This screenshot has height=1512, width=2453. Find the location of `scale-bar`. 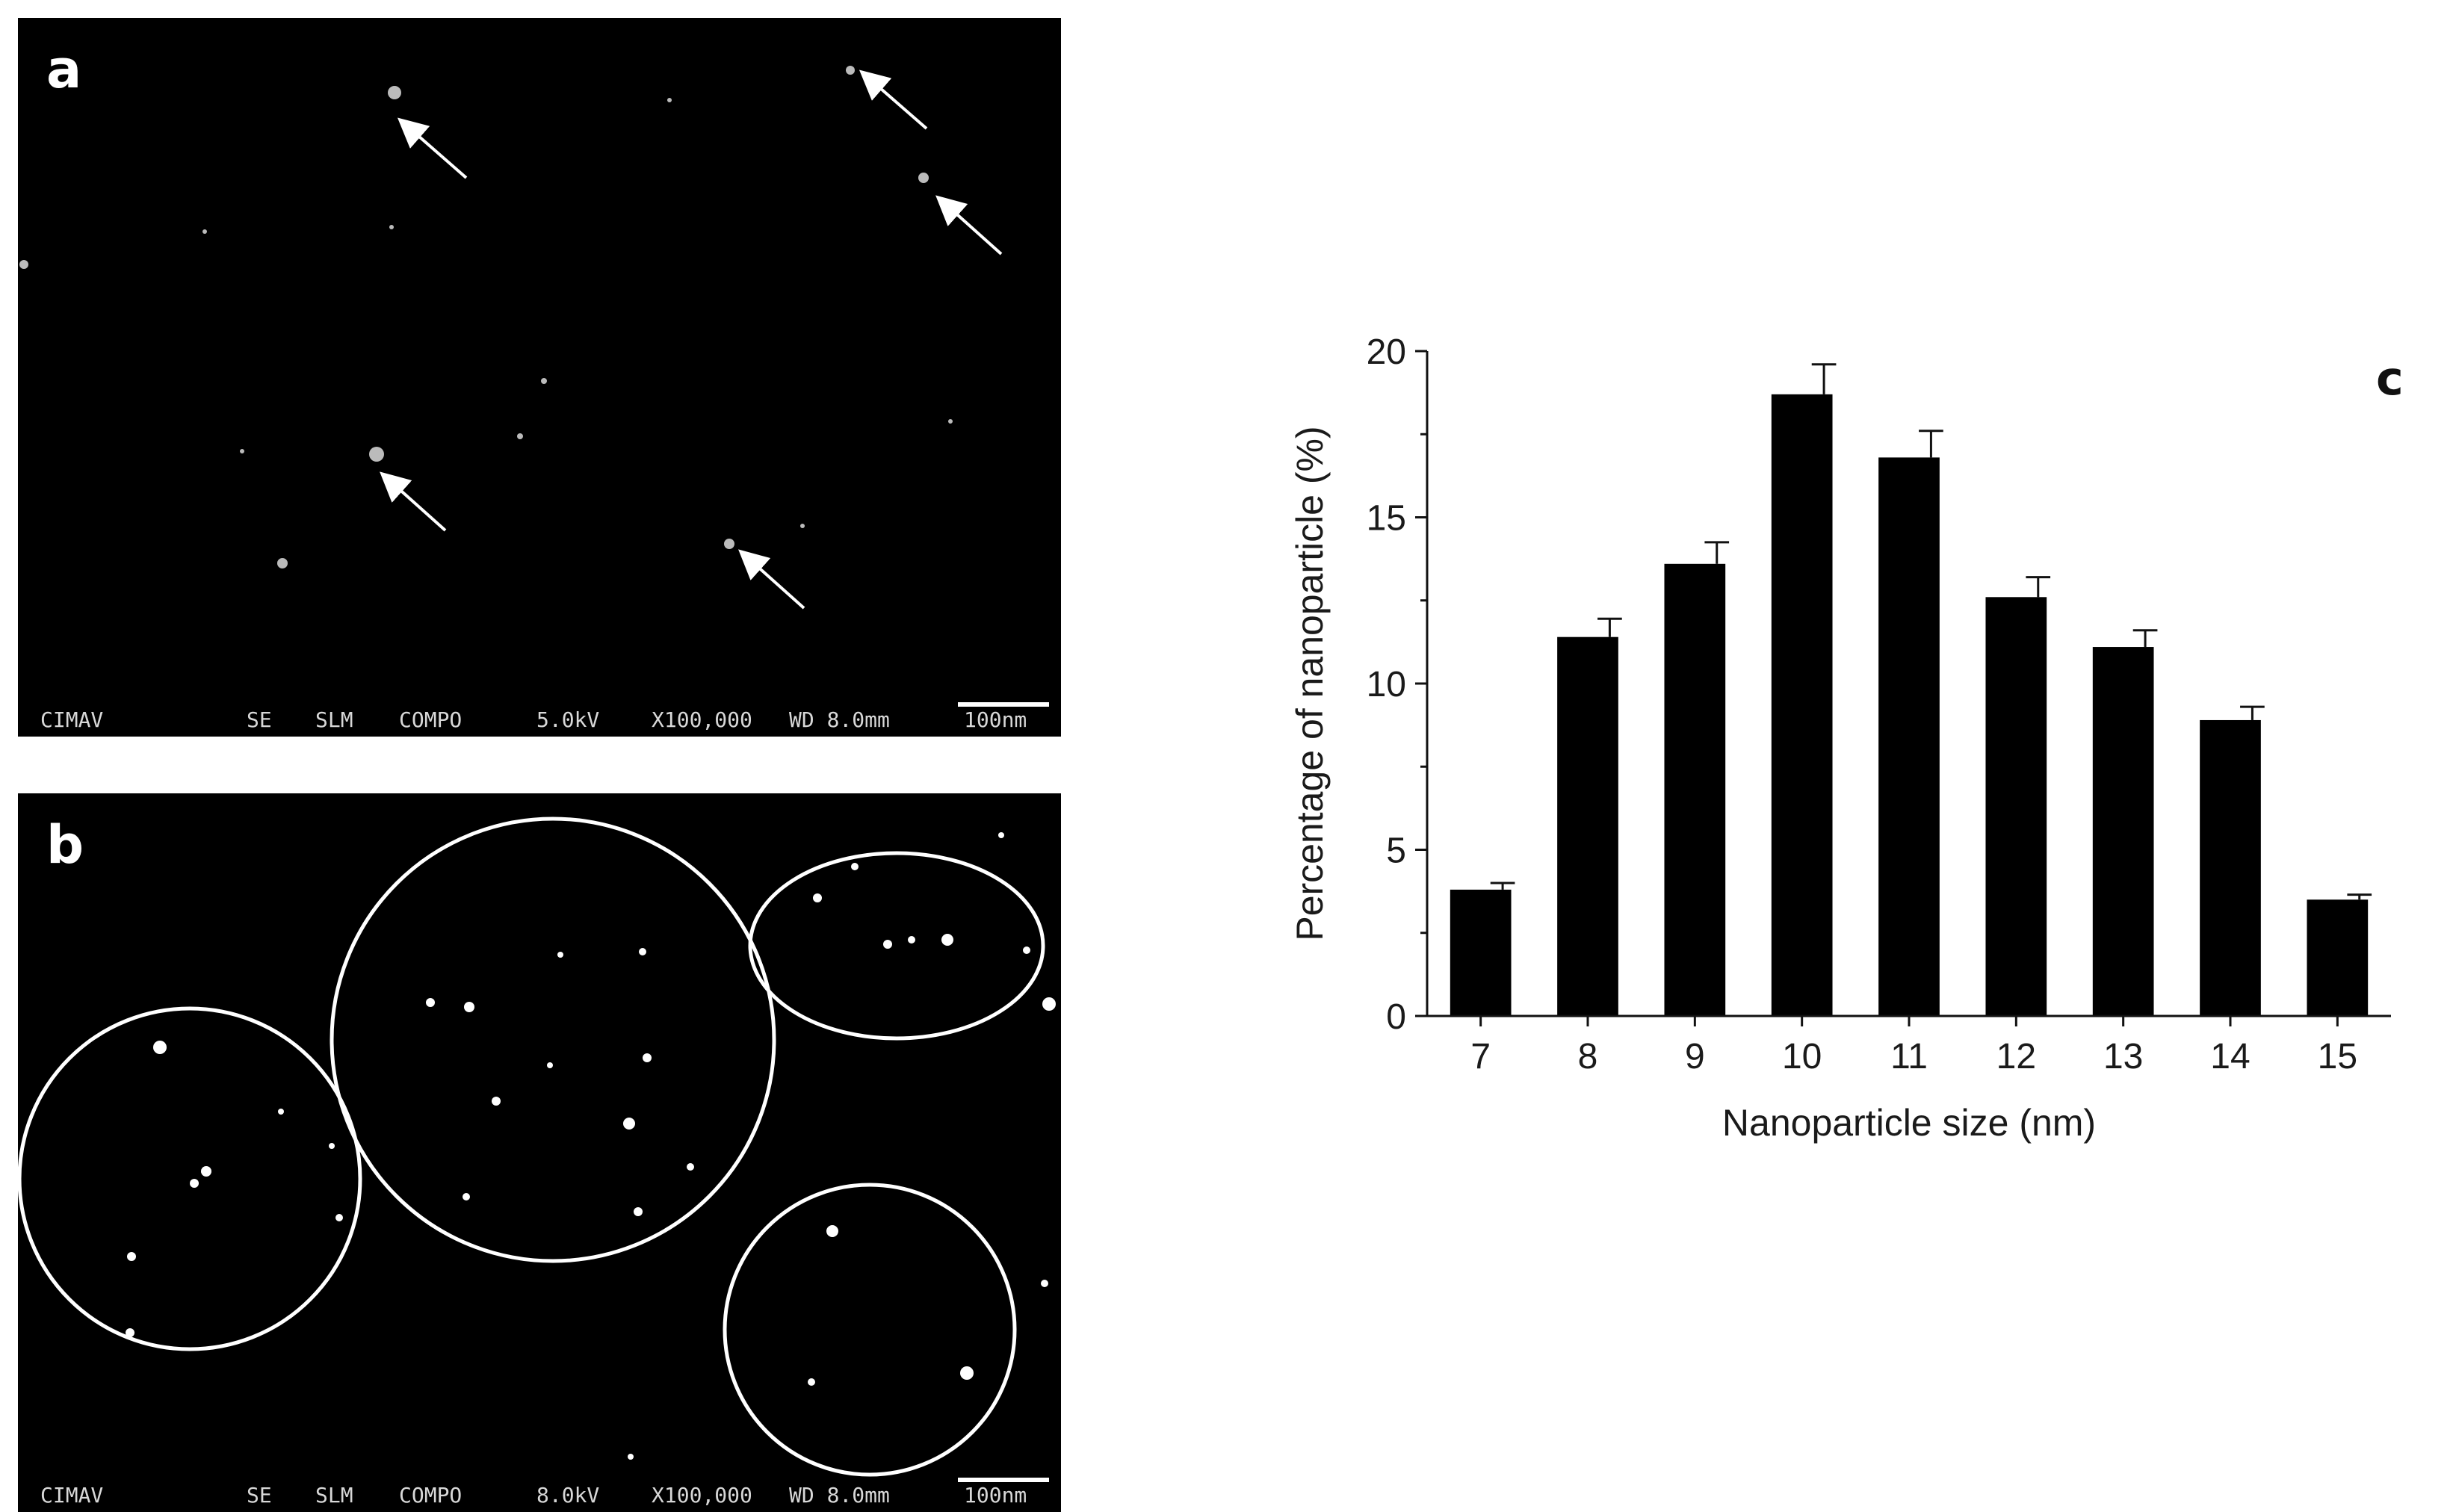

scale-bar is located at coordinates (1004, 704).